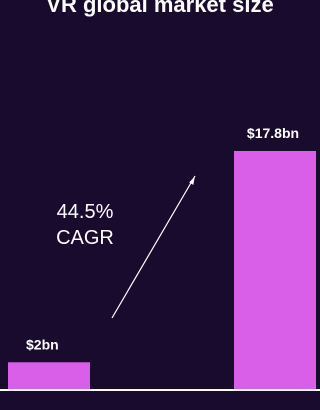 This screenshot has height=410, width=320. Describe the element at coordinates (153, 247) in the screenshot. I see `growth-arrow-line` at that location.